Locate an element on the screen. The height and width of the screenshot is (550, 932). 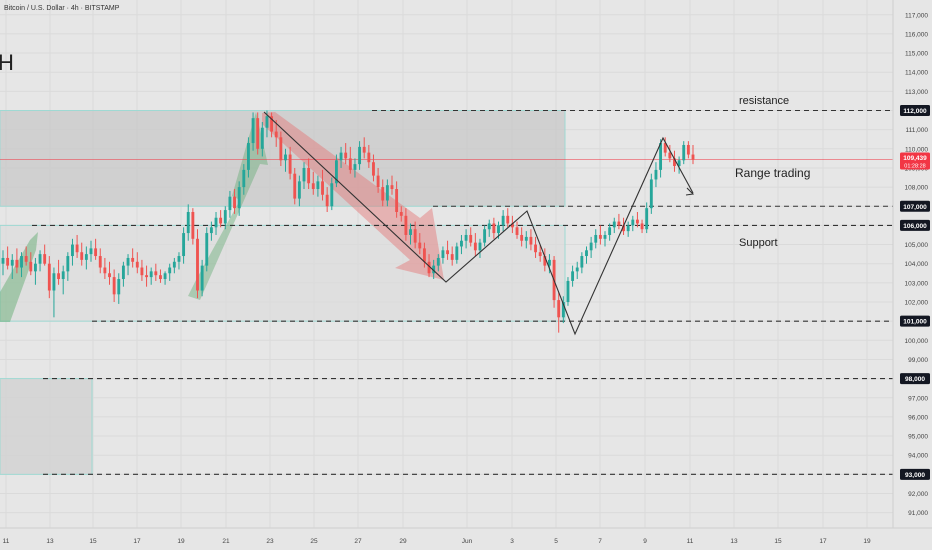
time-tick-label: 17 is located at coordinates (137, 541).